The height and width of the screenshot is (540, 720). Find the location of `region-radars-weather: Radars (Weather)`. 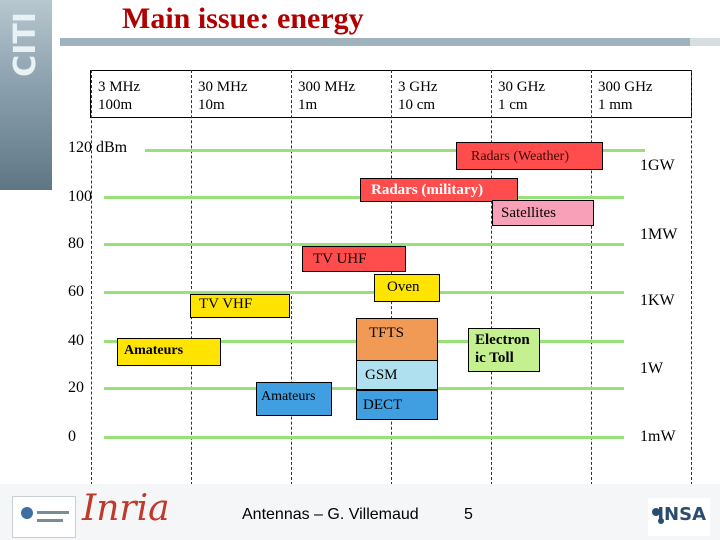

region-radars-weather: Radars (Weather) is located at coordinates (529, 156).